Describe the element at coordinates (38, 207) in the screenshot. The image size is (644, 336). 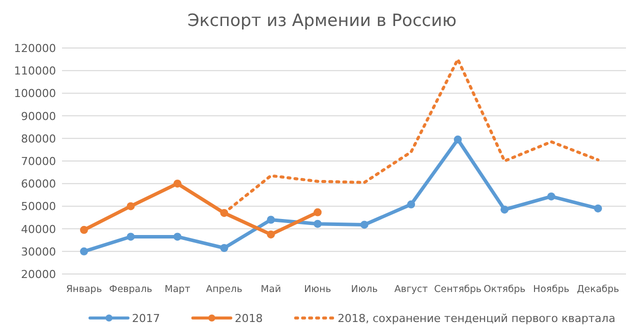
I see `y-tick-label: 50000` at that location.